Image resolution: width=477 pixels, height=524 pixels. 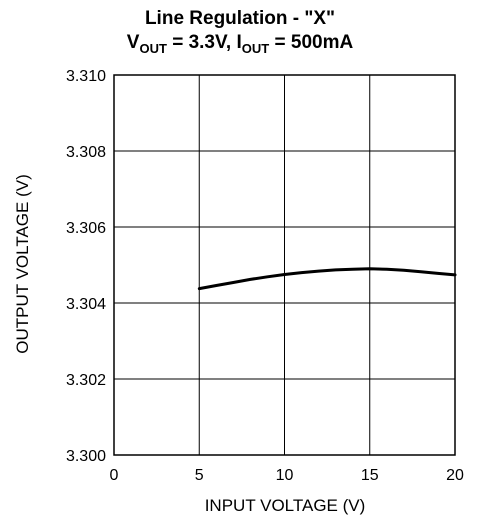 I want to click on x-tick-label-2: 10, so click(x=285, y=475).